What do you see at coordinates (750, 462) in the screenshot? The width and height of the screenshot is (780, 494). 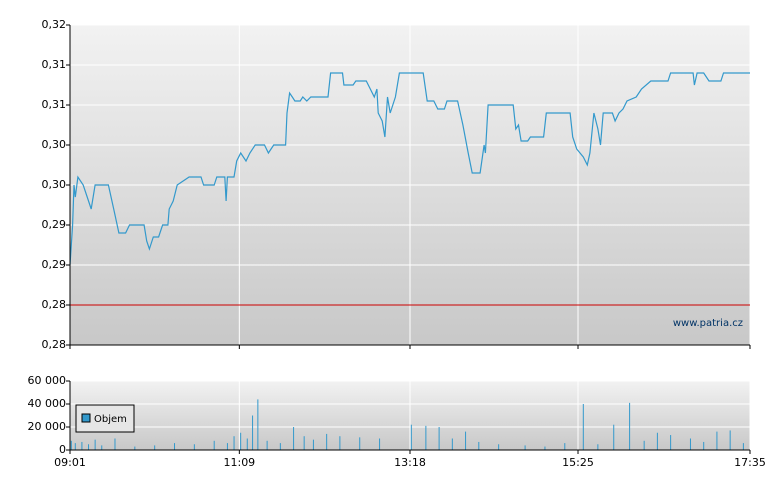 I see `x-tick-label: 17:35` at bounding box center [750, 462].